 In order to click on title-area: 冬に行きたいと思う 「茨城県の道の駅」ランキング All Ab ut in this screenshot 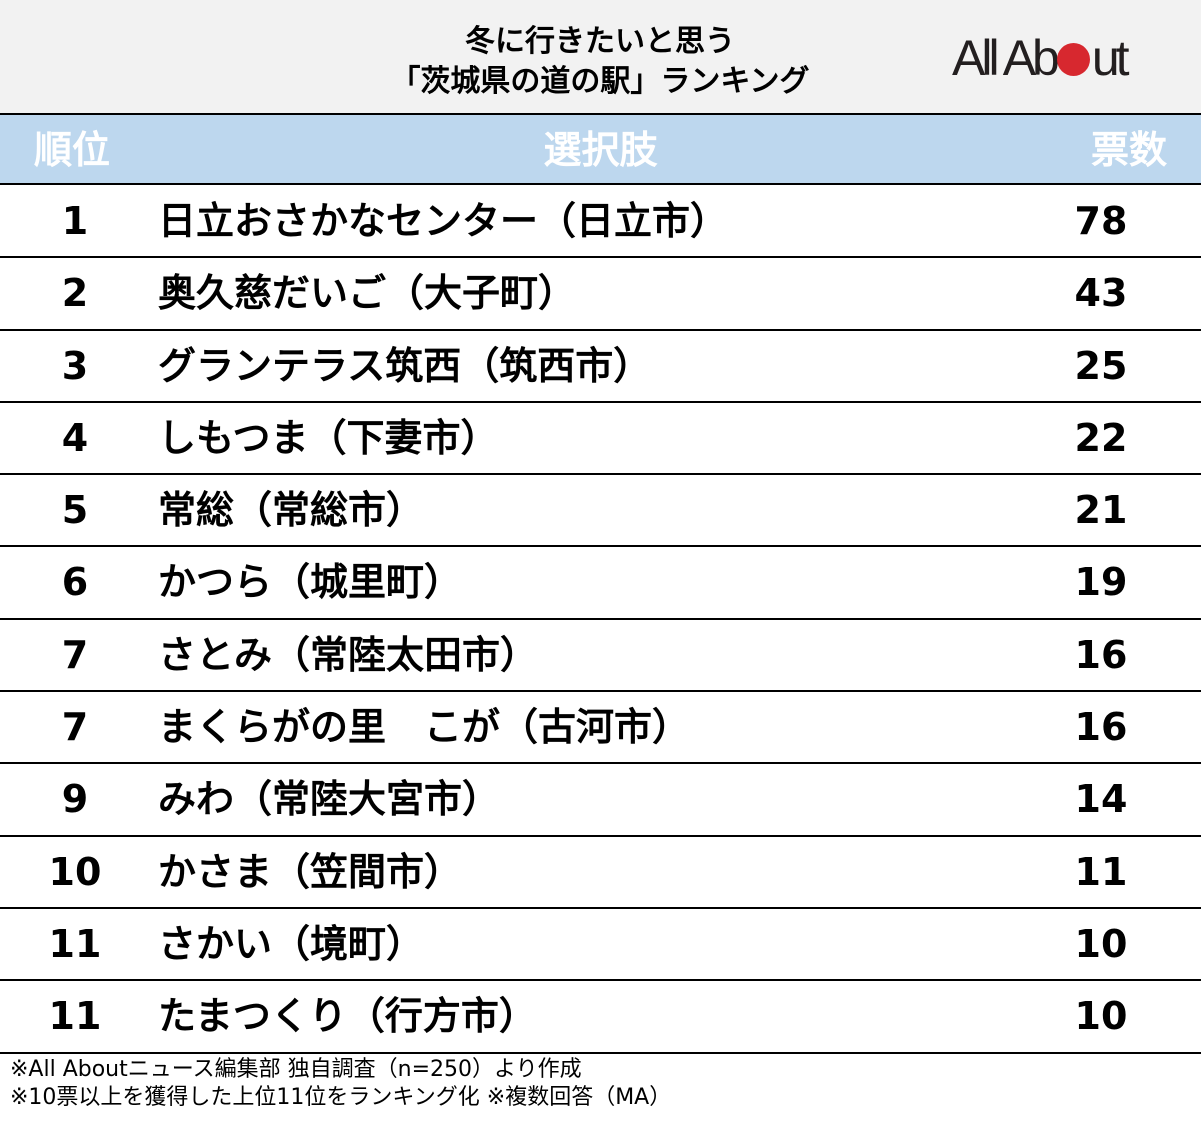, I will do `click(600, 56)`.